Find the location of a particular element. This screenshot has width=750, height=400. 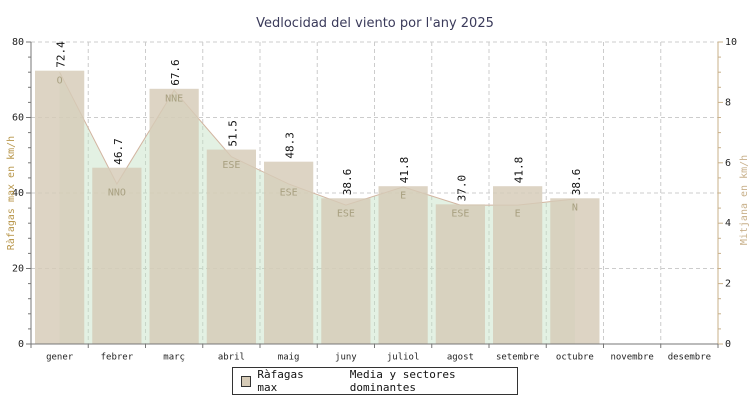

legend-swatch-average is located at coordinates (341, 381).